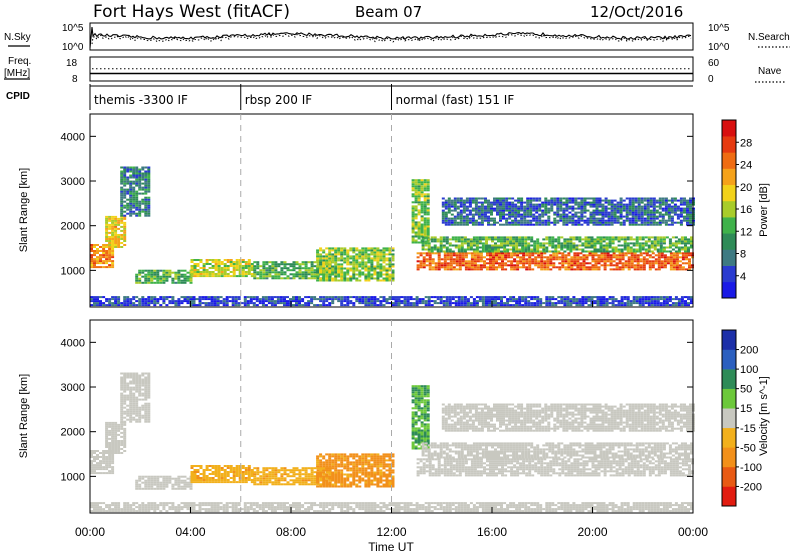 Image resolution: width=800 pixels, height=554 pixels. Describe the element at coordinates (714, 63) in the screenshot. I see `nave-tick-top: 60` at that location.